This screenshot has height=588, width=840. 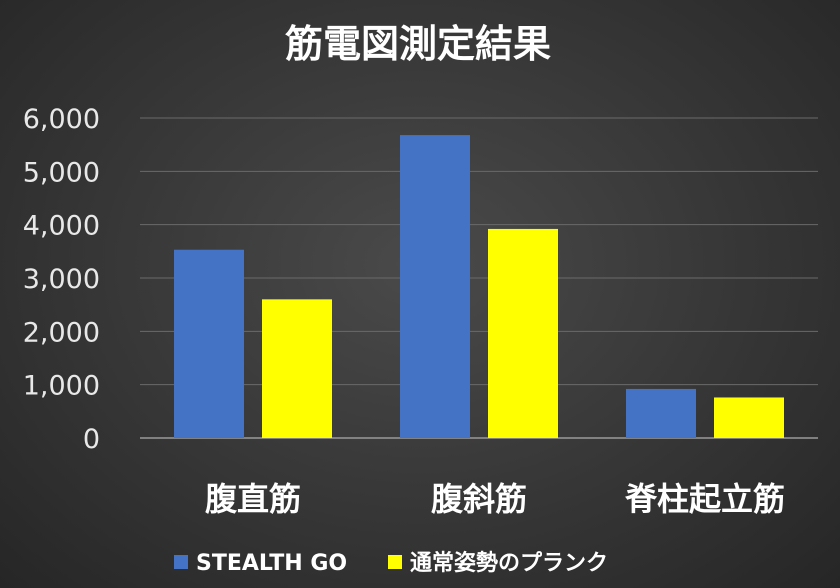 I want to click on y-tick-label: 0, so click(x=91, y=439).